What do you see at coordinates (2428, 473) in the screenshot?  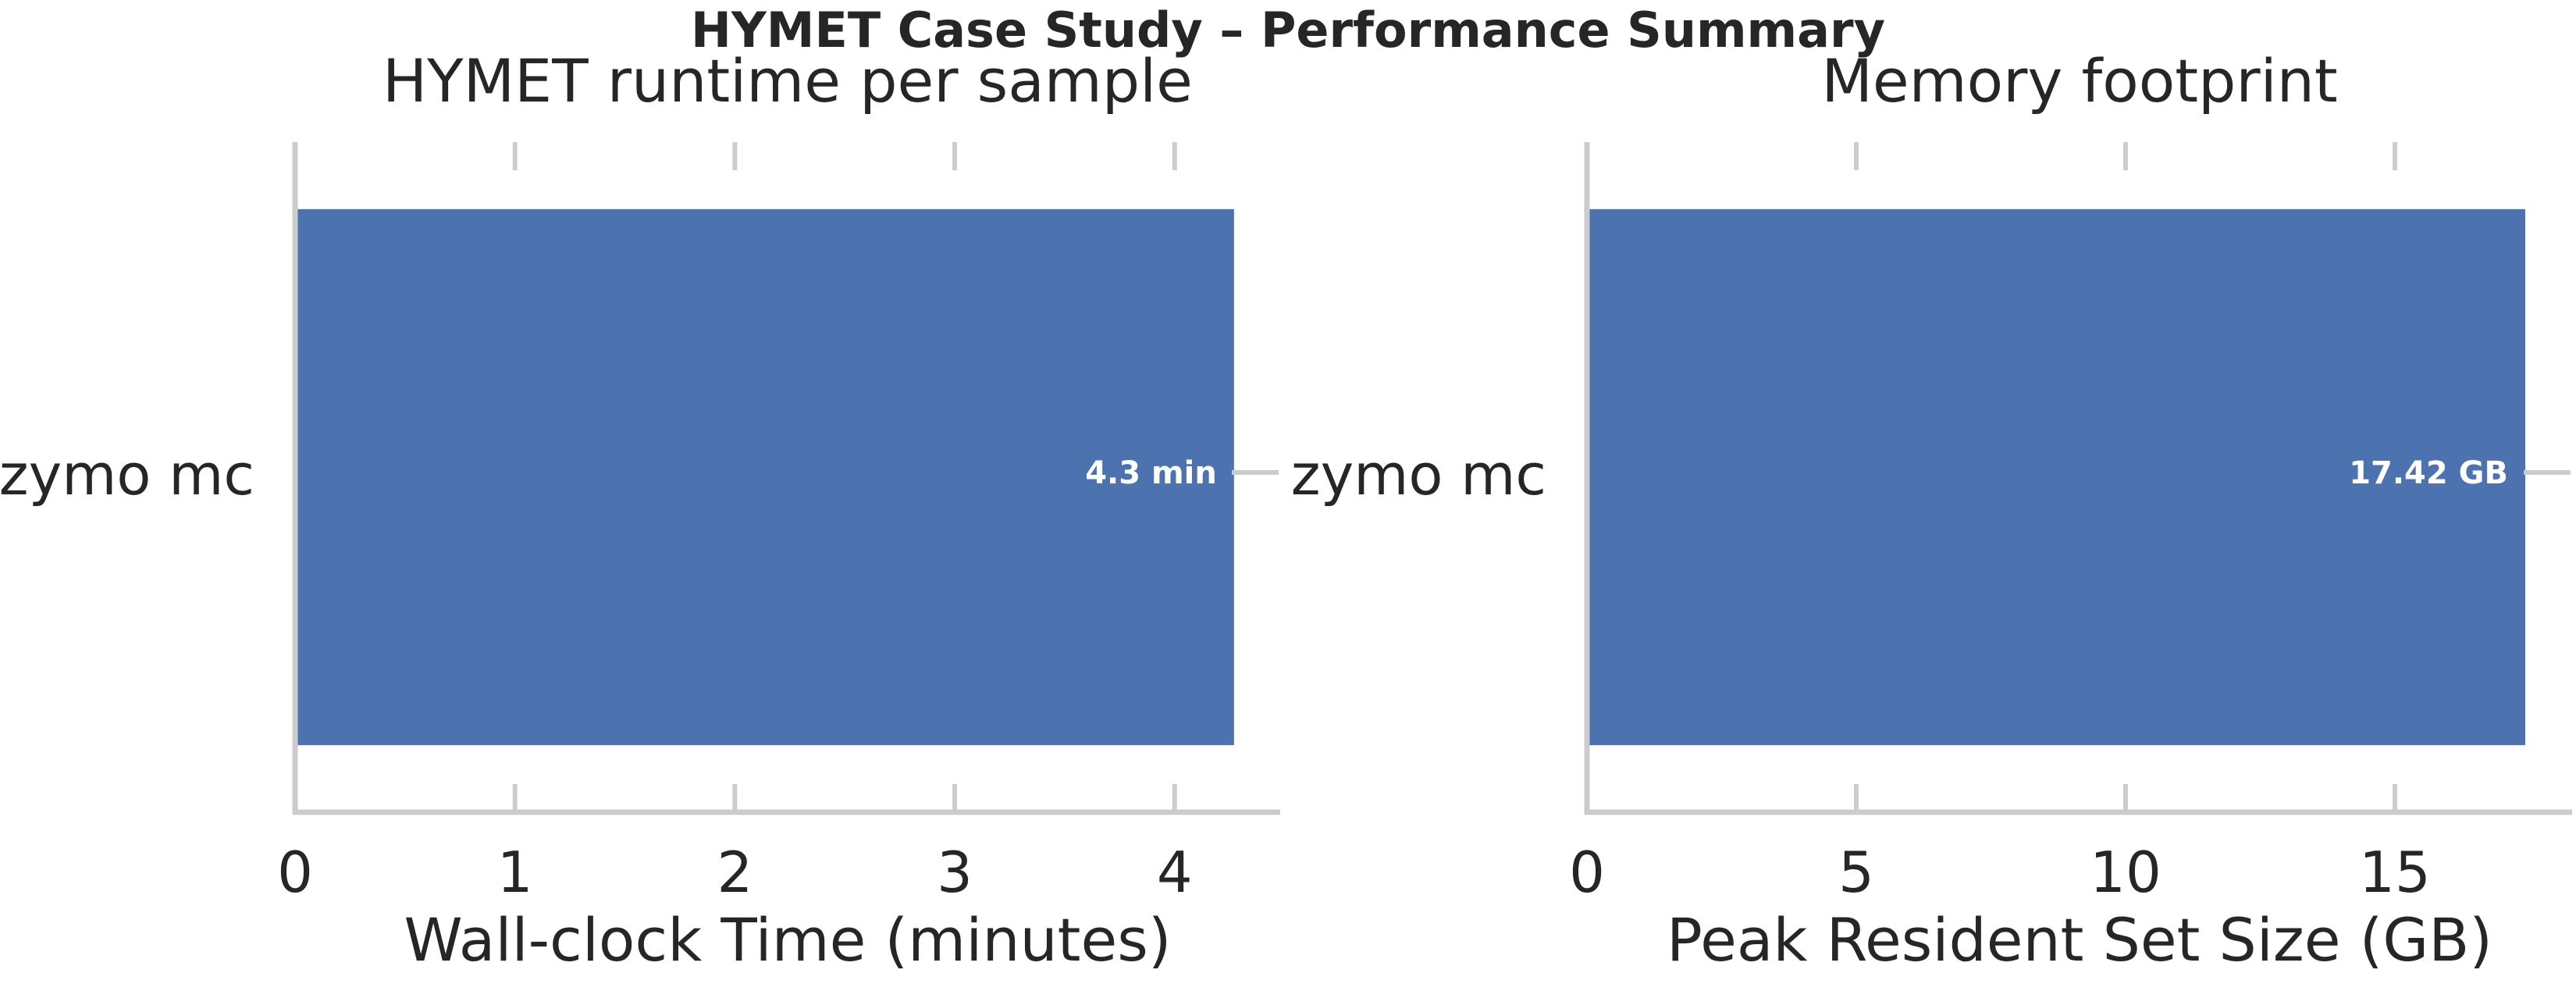 I see `data-label: 17.42 GB` at bounding box center [2428, 473].